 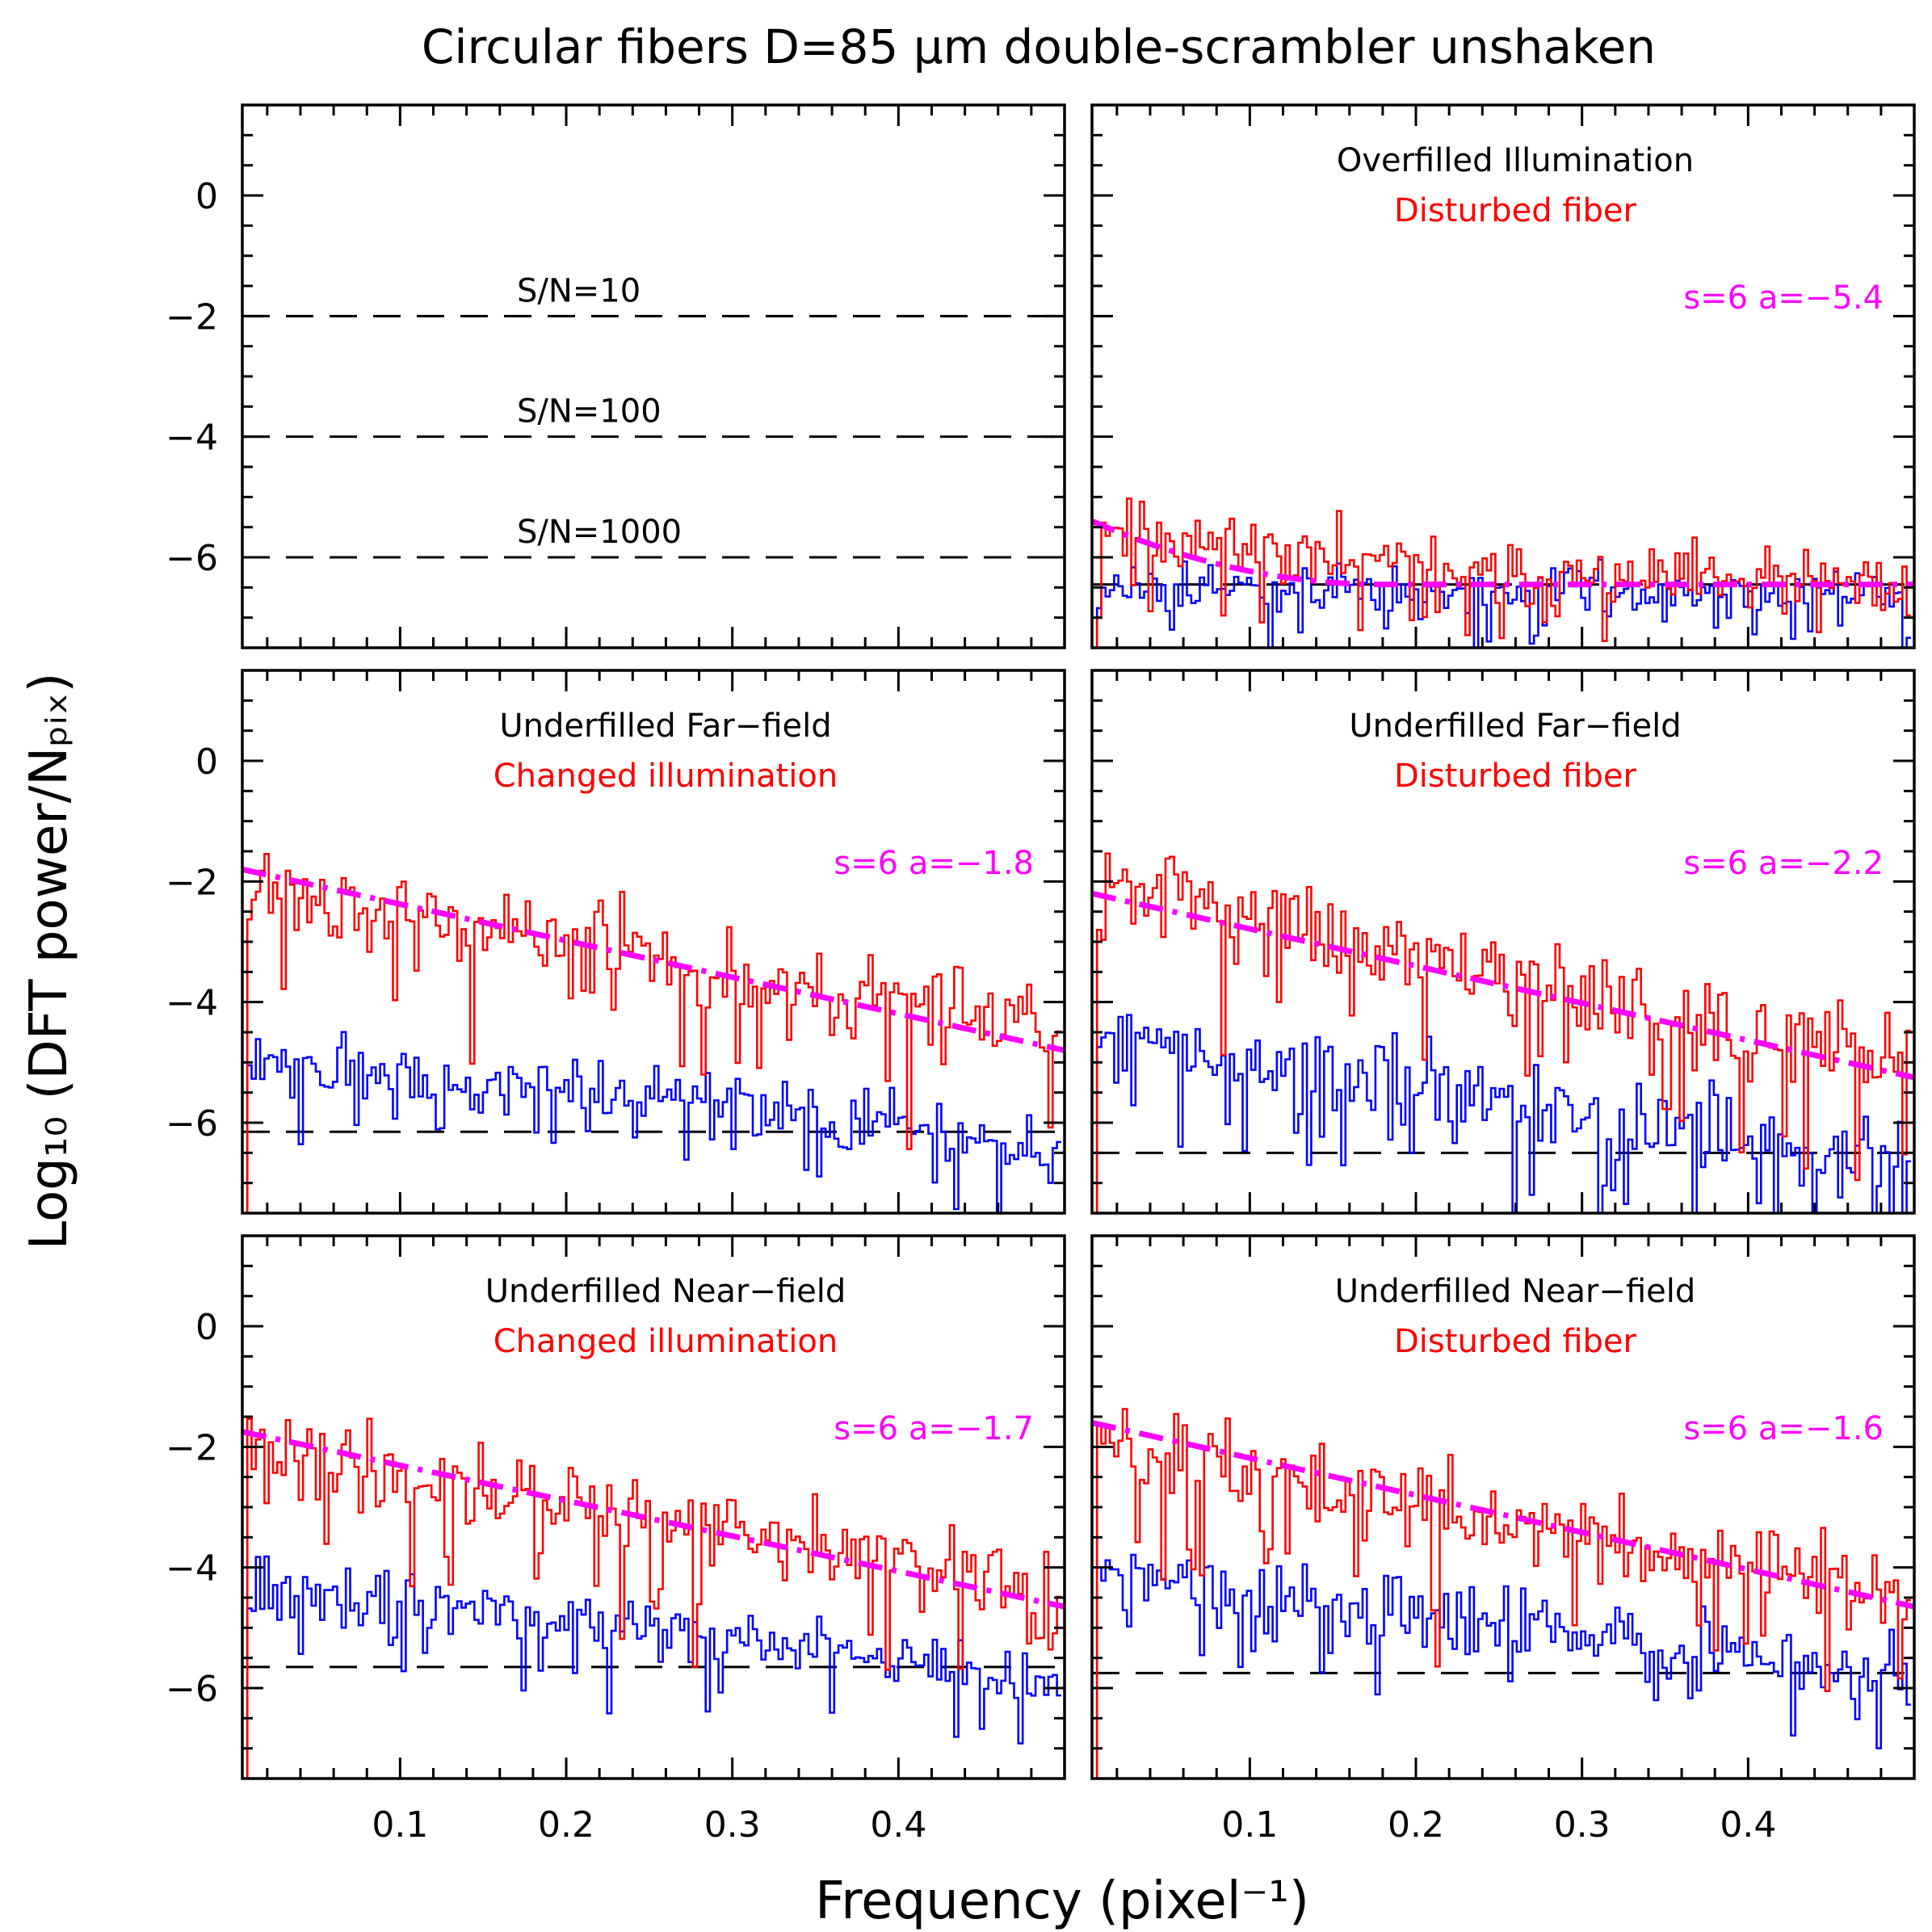 What do you see at coordinates (1784, 1428) in the screenshot?
I see `fit-label: s=6 a=−1.6` at bounding box center [1784, 1428].